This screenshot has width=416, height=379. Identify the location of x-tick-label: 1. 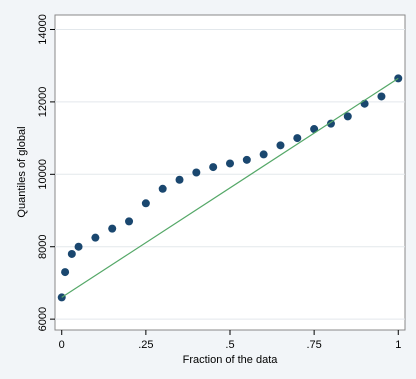
(398, 345).